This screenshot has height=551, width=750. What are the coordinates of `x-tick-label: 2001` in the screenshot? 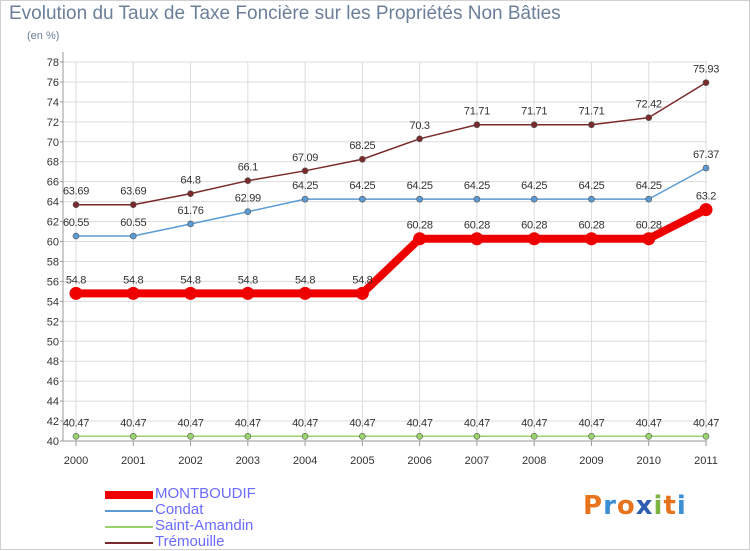 It's located at (133, 461).